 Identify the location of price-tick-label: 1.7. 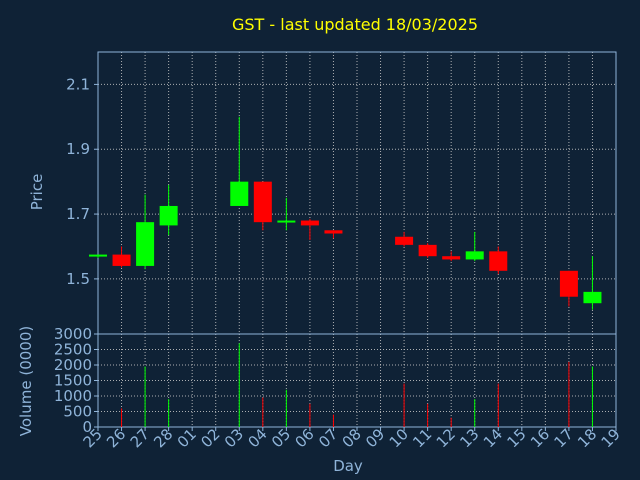
(78, 214).